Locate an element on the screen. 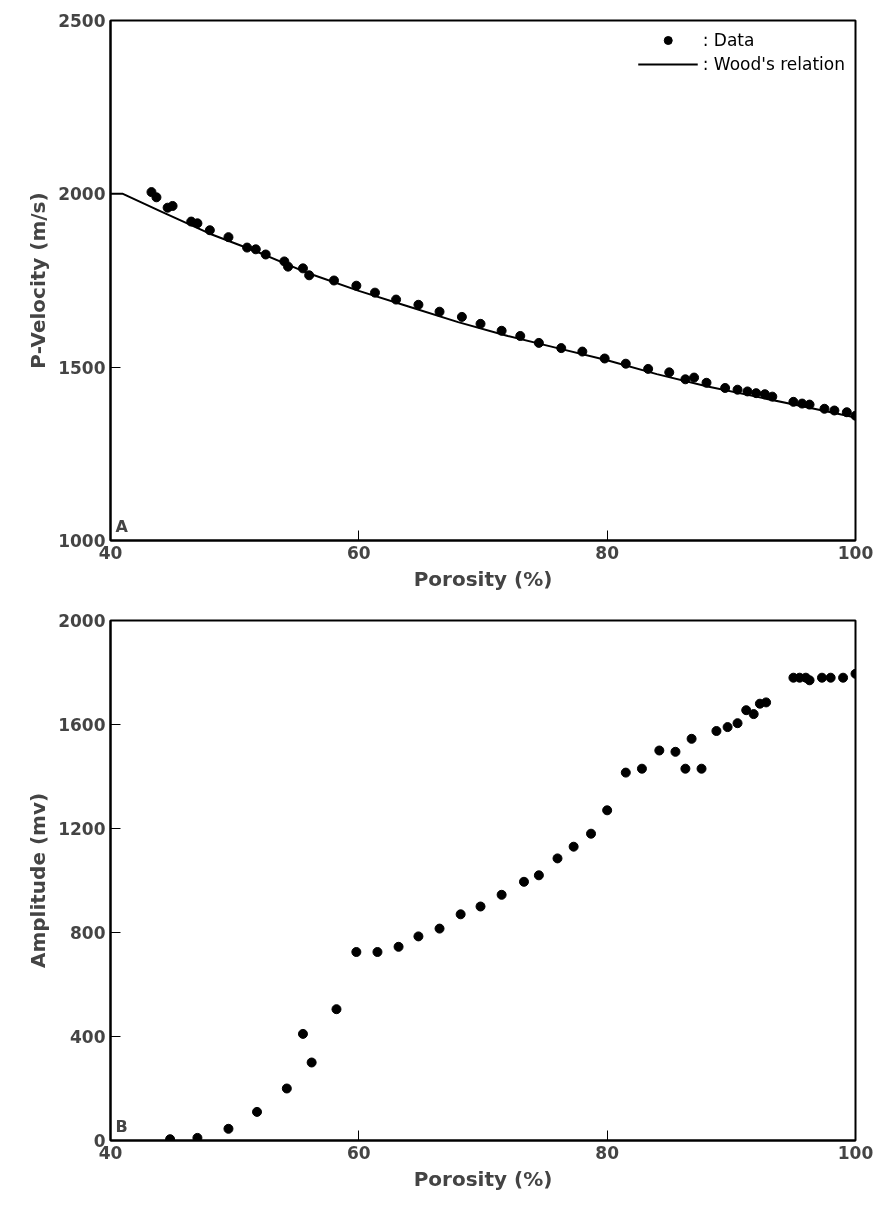  y-tick-label: 800 is located at coordinates (88, 933).